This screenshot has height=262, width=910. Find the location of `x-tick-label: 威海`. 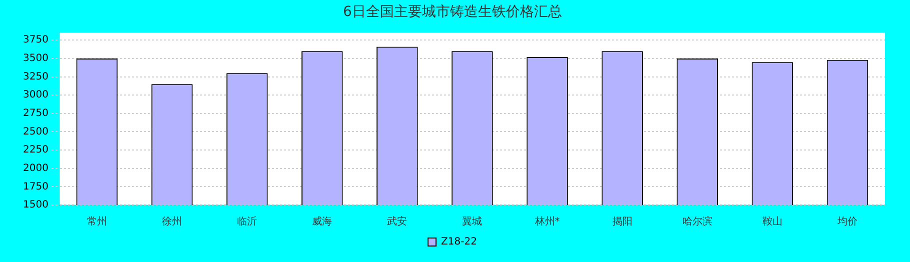

x-tick-label: 威海 is located at coordinates (322, 222).